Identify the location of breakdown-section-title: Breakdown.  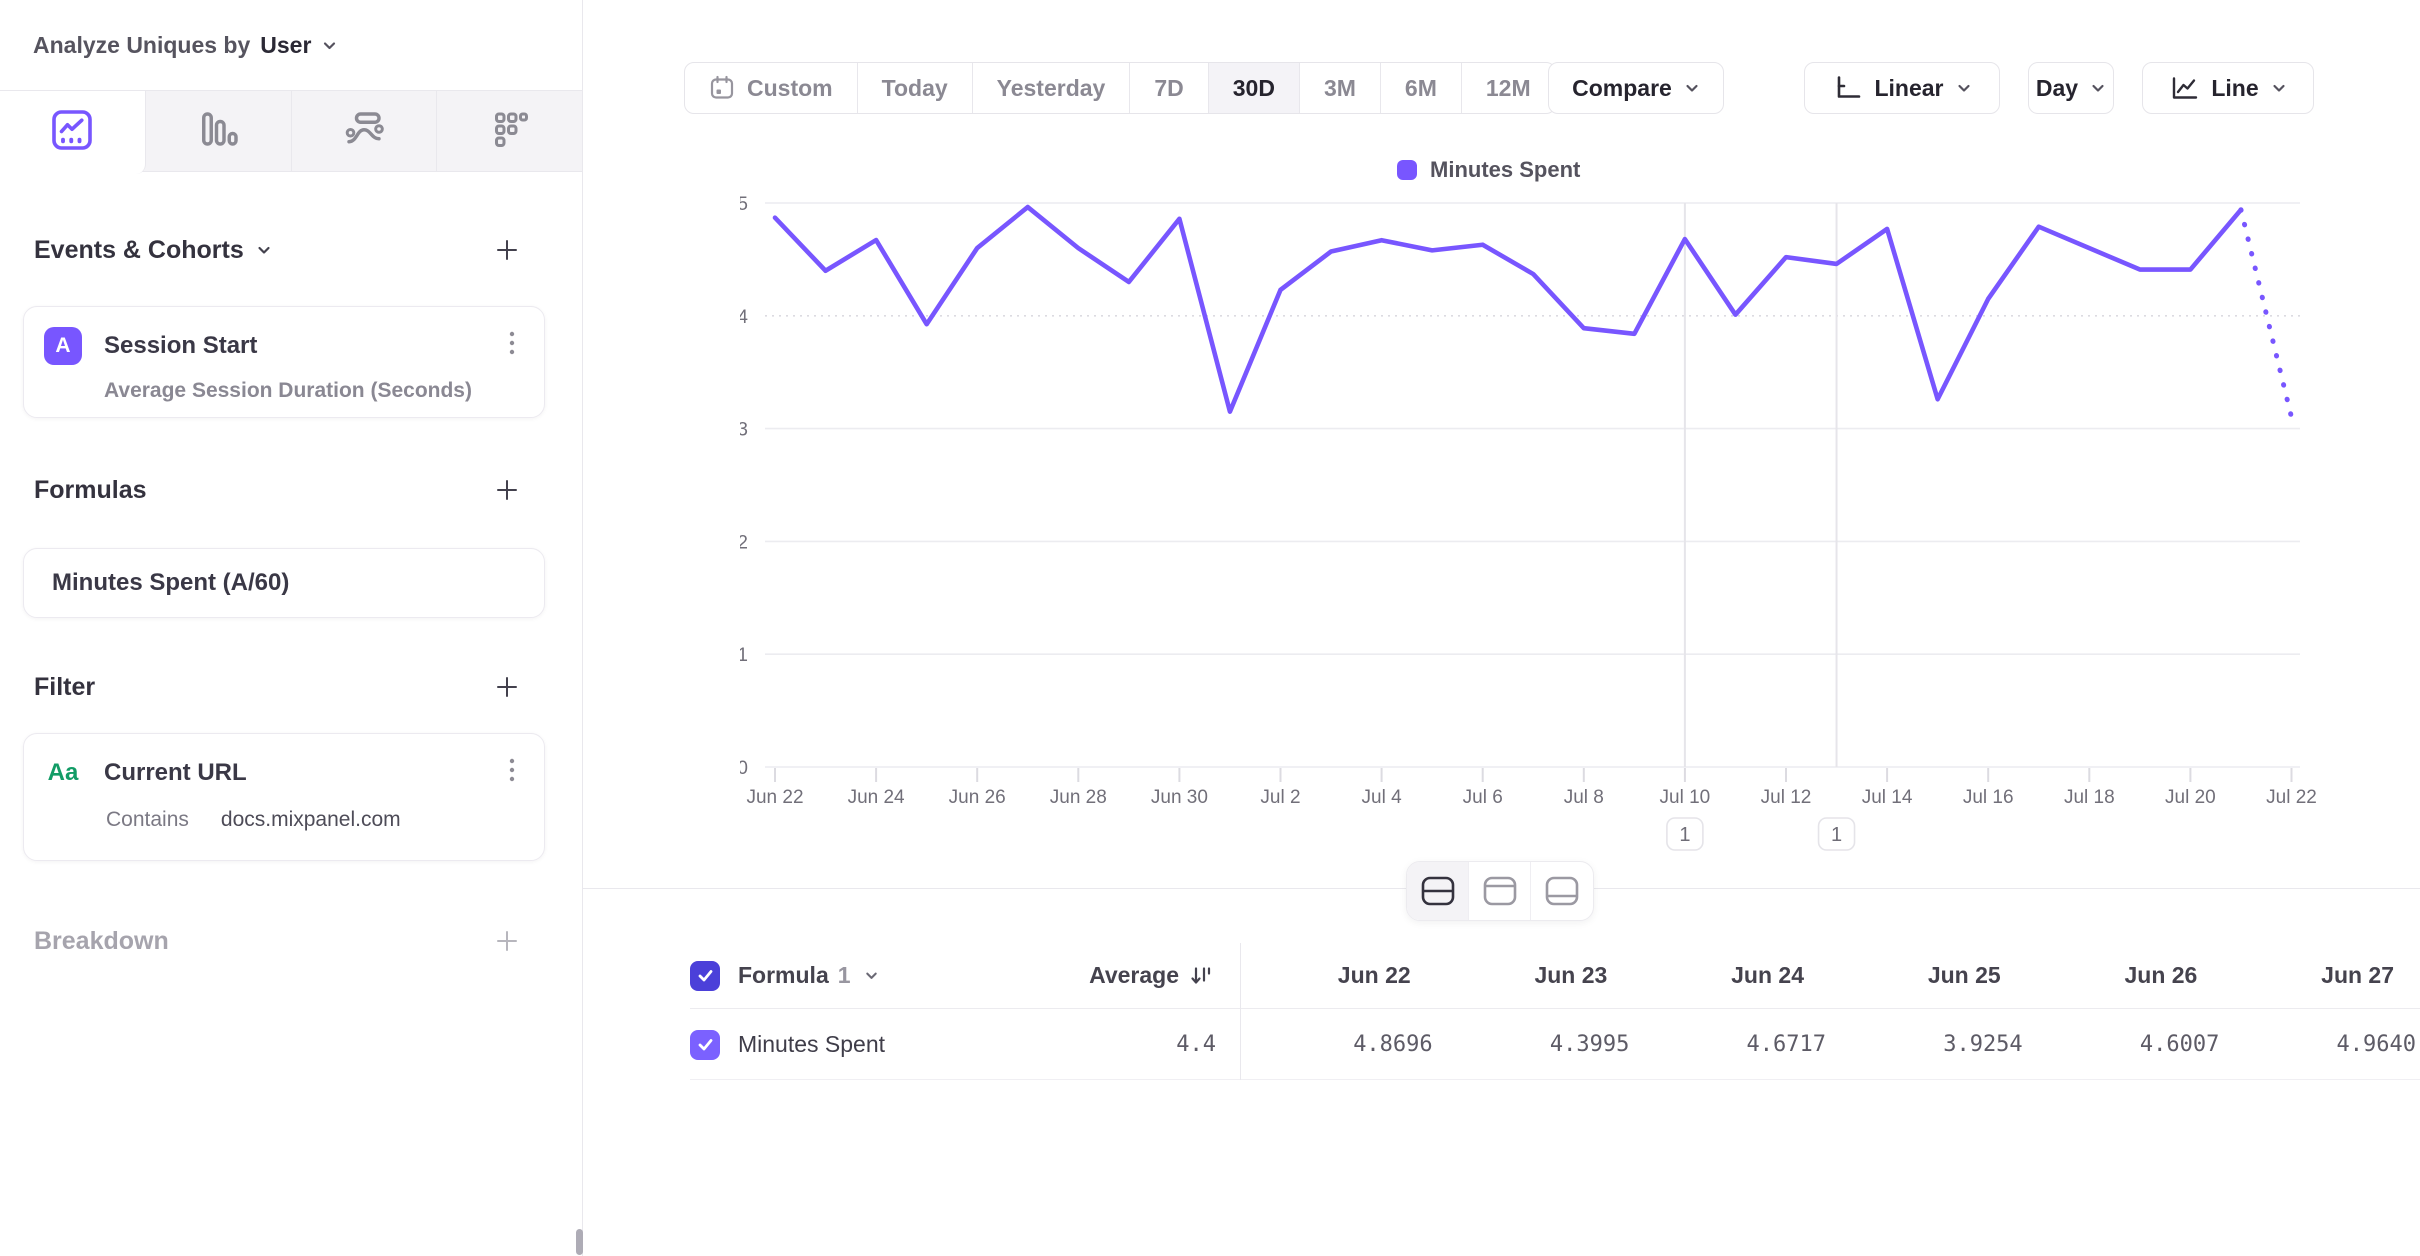
(101, 940).